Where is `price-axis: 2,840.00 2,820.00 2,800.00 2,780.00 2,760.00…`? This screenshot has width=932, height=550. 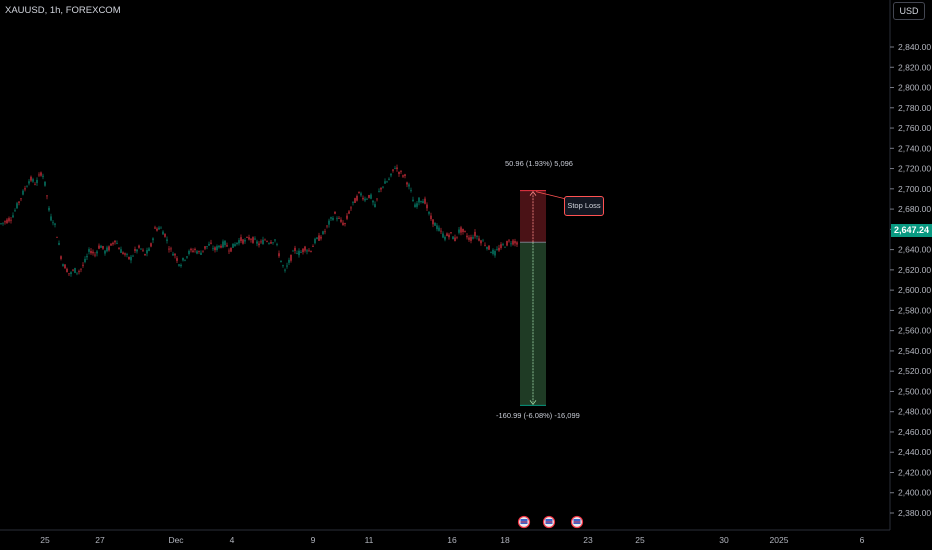
price-axis: 2,840.00 2,820.00 2,800.00 2,780.00 2,760.00… is located at coordinates (910, 280).